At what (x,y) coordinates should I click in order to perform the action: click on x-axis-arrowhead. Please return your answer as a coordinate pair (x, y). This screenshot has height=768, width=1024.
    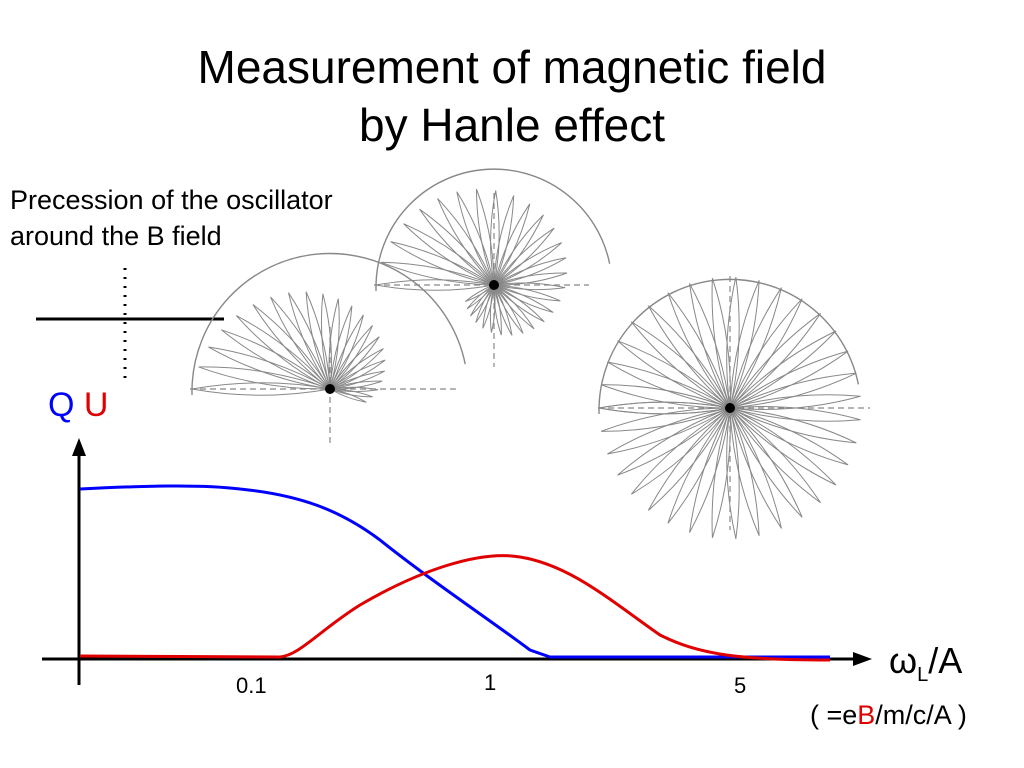
    Looking at the image, I should click on (862, 659).